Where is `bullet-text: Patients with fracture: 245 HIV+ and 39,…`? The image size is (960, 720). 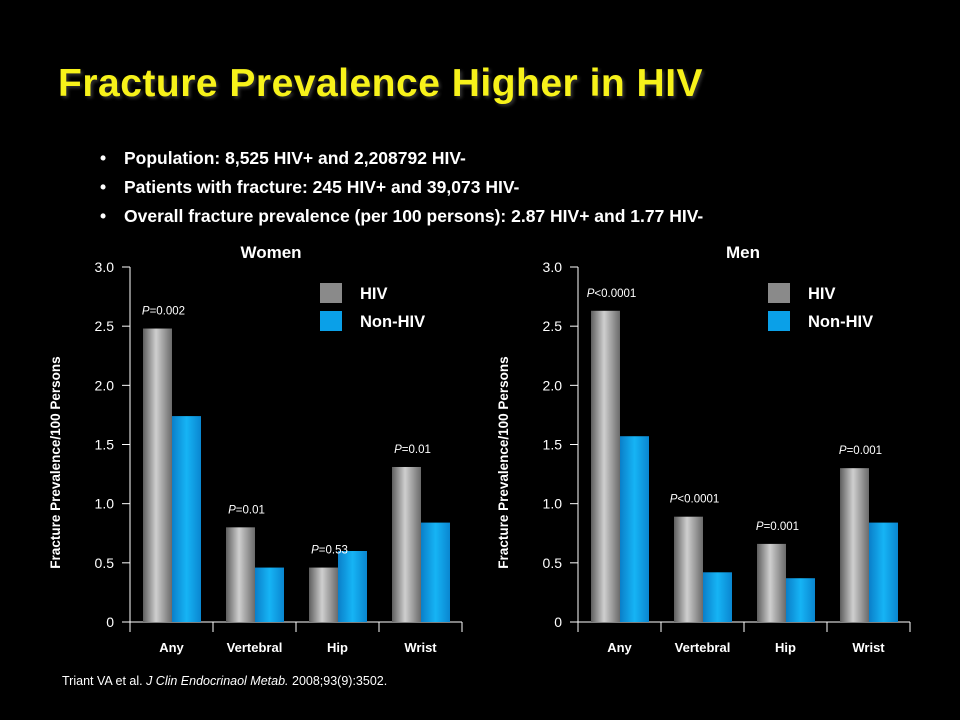
bullet-text: Patients with fracture: 245 HIV+ and 39,… is located at coordinates (322, 187).